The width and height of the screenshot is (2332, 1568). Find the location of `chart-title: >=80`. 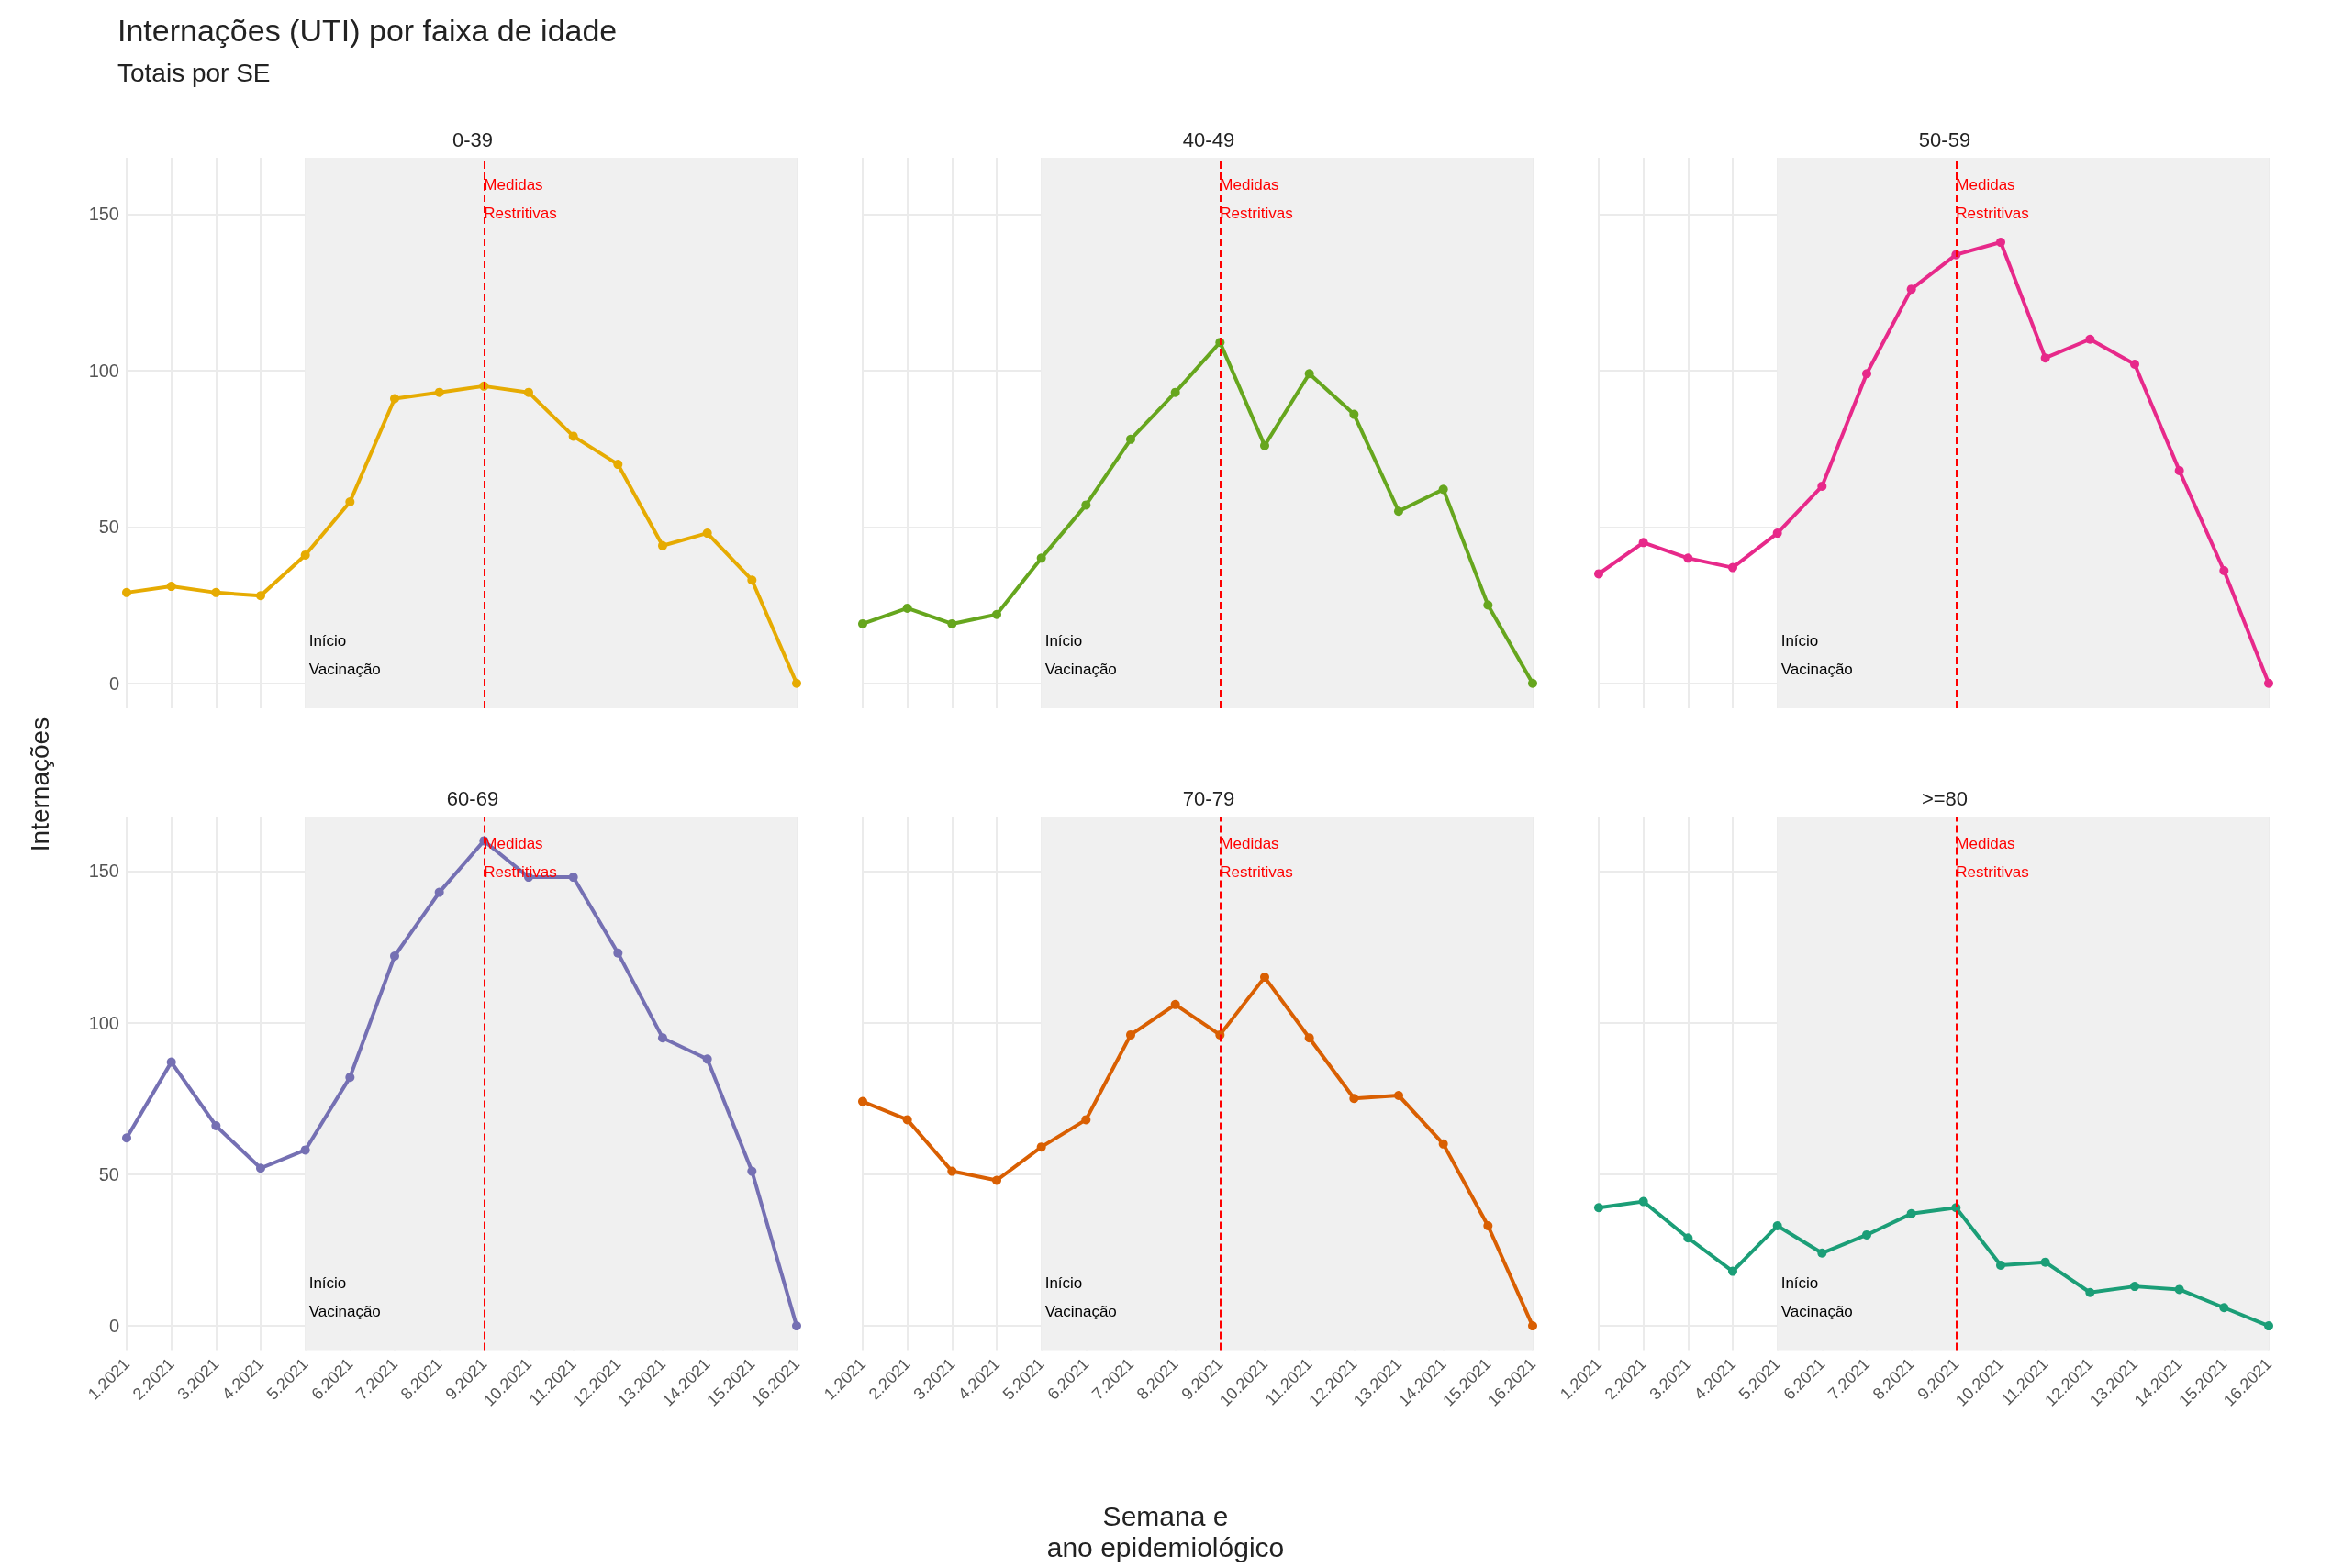

chart-title: >=80 is located at coordinates (1945, 798).